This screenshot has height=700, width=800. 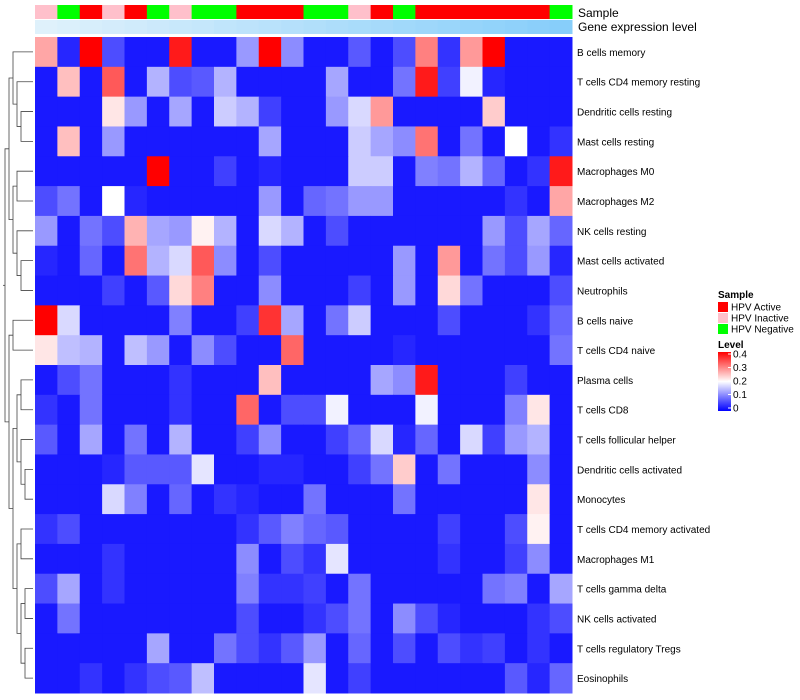 I want to click on row-label: Eosinophils, so click(x=602, y=679).